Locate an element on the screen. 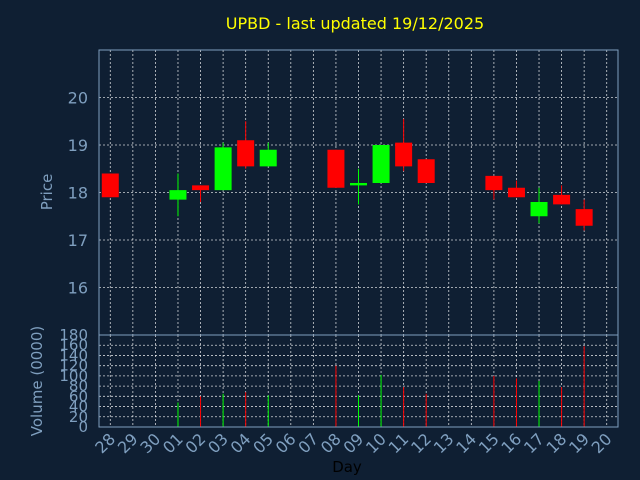  x-axis-label: Day is located at coordinates (347, 467).